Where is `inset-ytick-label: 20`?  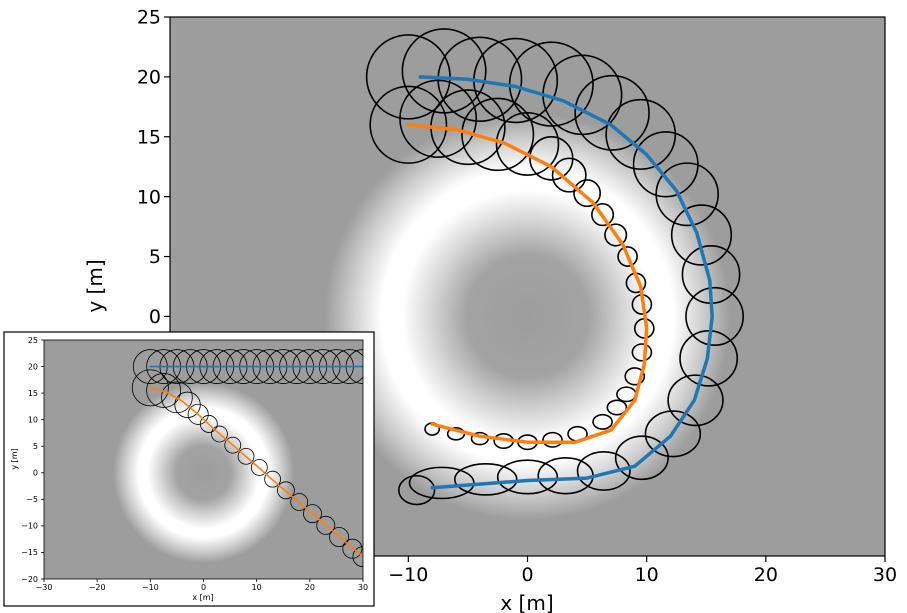 inset-ytick-label: 20 is located at coordinates (33, 366).